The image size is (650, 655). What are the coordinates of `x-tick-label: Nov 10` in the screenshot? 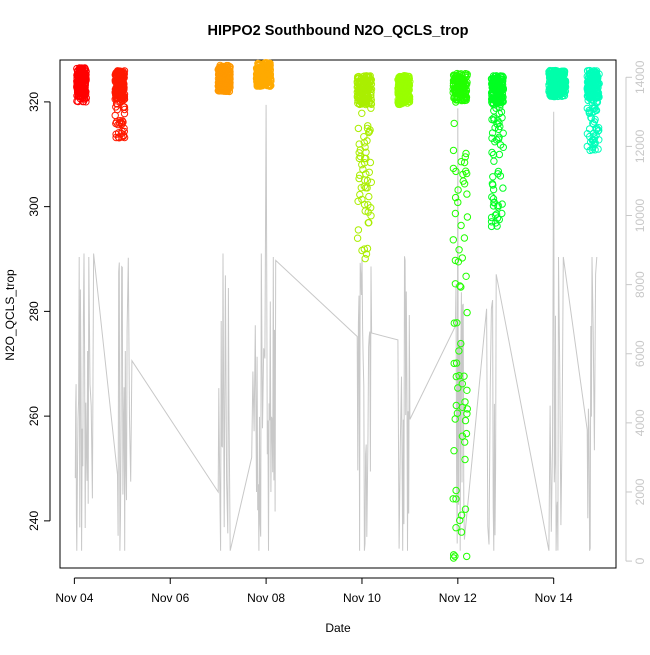 It's located at (362, 598).